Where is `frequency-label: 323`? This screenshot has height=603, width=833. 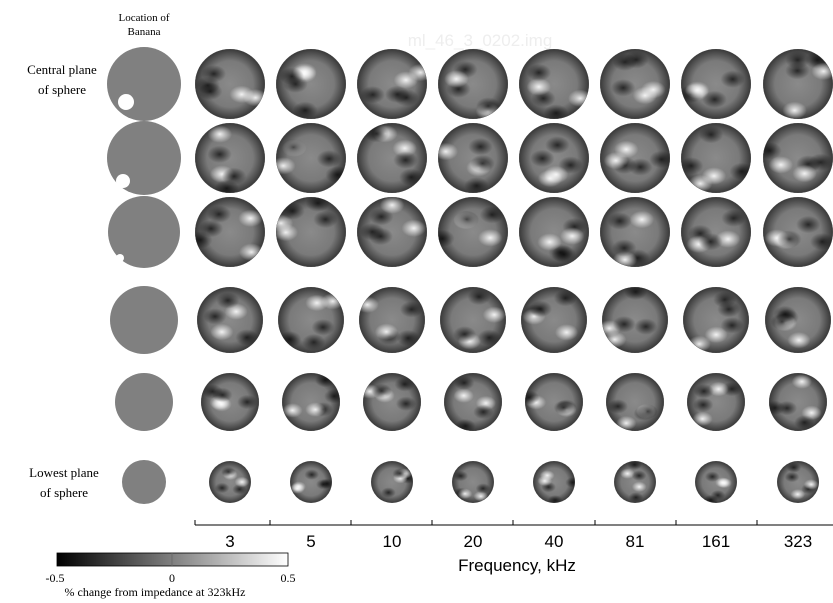 frequency-label: 323 is located at coordinates (798, 541).